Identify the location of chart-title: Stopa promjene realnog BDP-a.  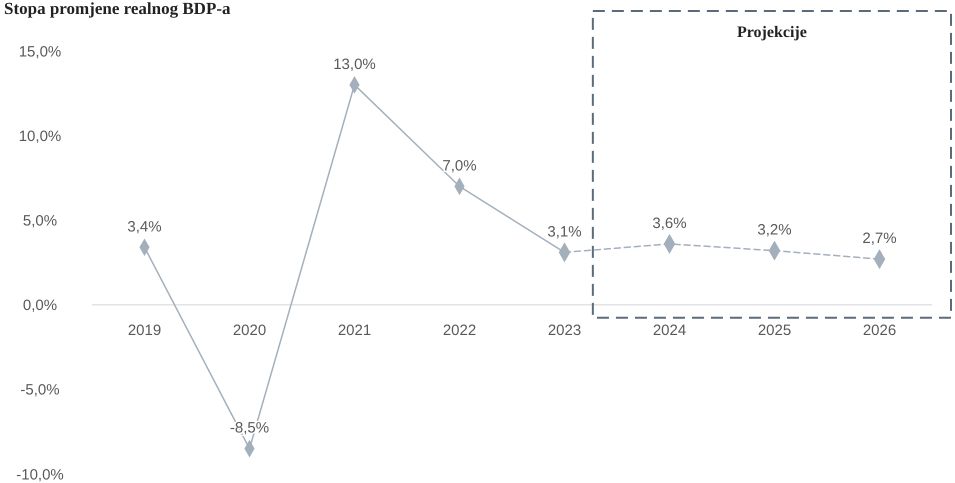
(118, 9).